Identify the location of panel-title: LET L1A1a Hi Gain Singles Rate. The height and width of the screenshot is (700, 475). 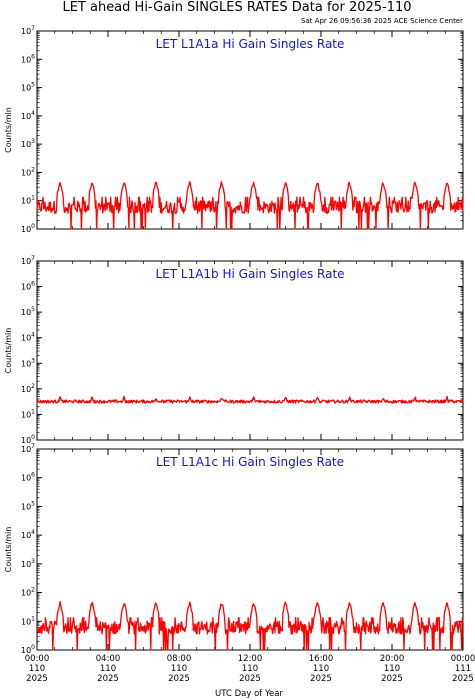
(250, 44).